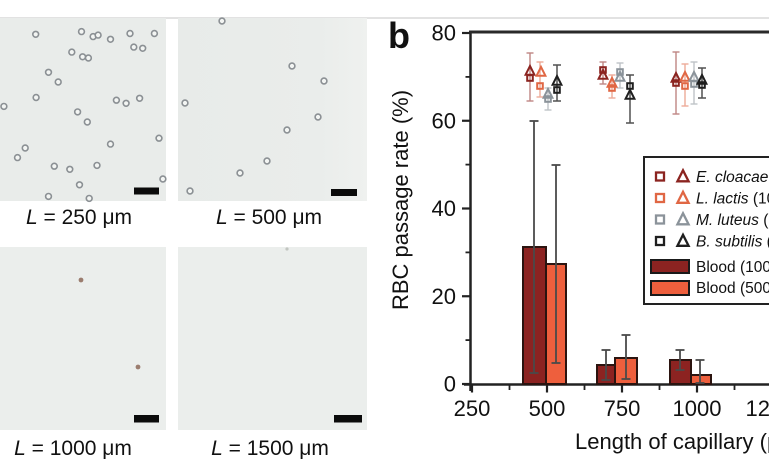 The image size is (769, 472). What do you see at coordinates (444, 208) in the screenshot?
I see `svg-text: 40` at bounding box center [444, 208].